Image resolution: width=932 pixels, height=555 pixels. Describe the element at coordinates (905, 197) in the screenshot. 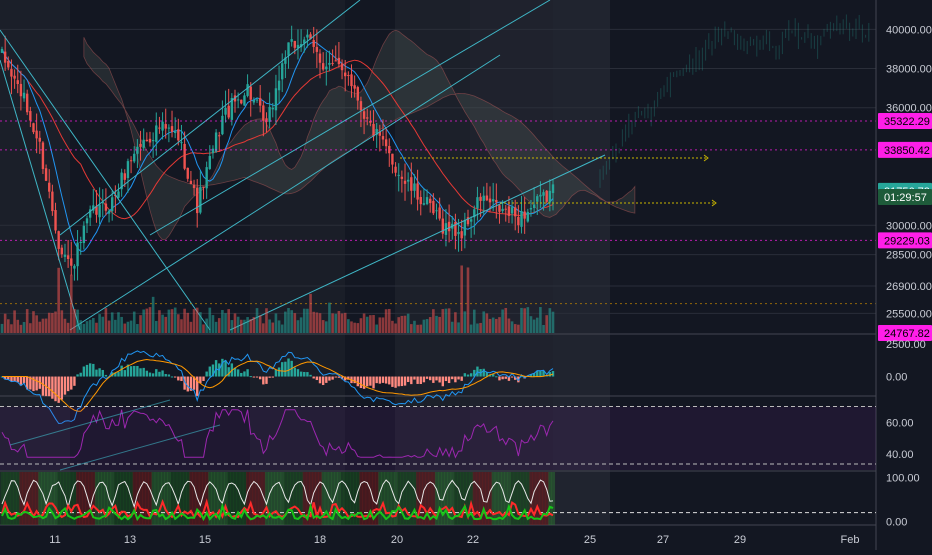

I see `price-tag: 01:29:57` at that location.